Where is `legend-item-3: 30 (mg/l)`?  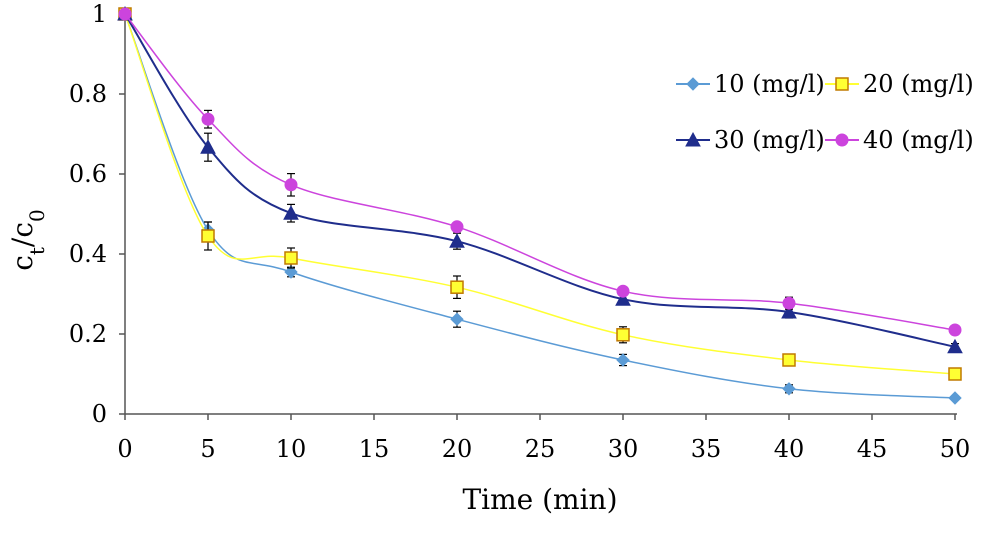
legend-item-3: 30 (mg/l) is located at coordinates (750, 140).